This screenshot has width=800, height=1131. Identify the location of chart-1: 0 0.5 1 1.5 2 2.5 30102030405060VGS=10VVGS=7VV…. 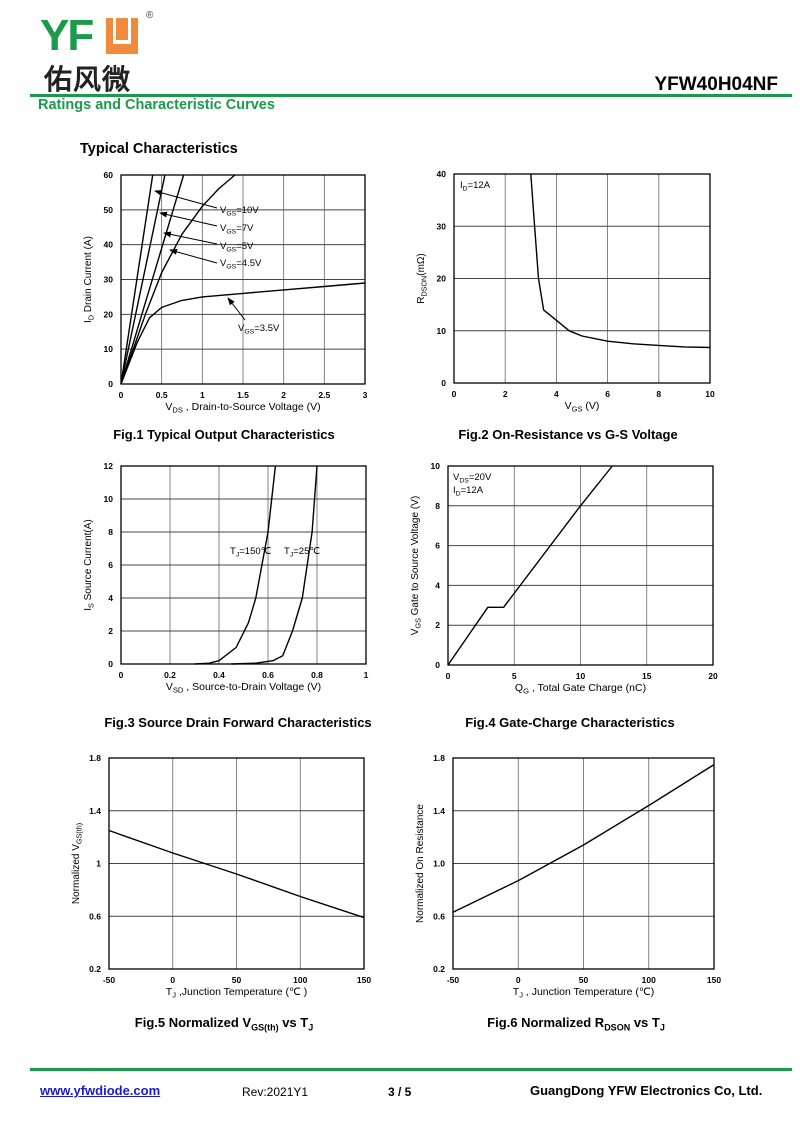
(225, 292).